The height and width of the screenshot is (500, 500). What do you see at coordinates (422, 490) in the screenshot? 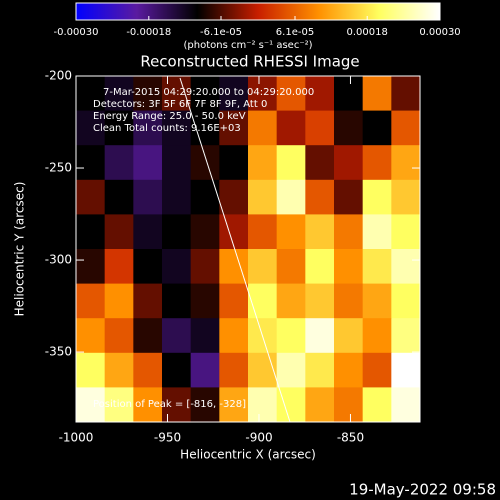
I see `footer: 19-May-2022 09:58` at bounding box center [422, 490].